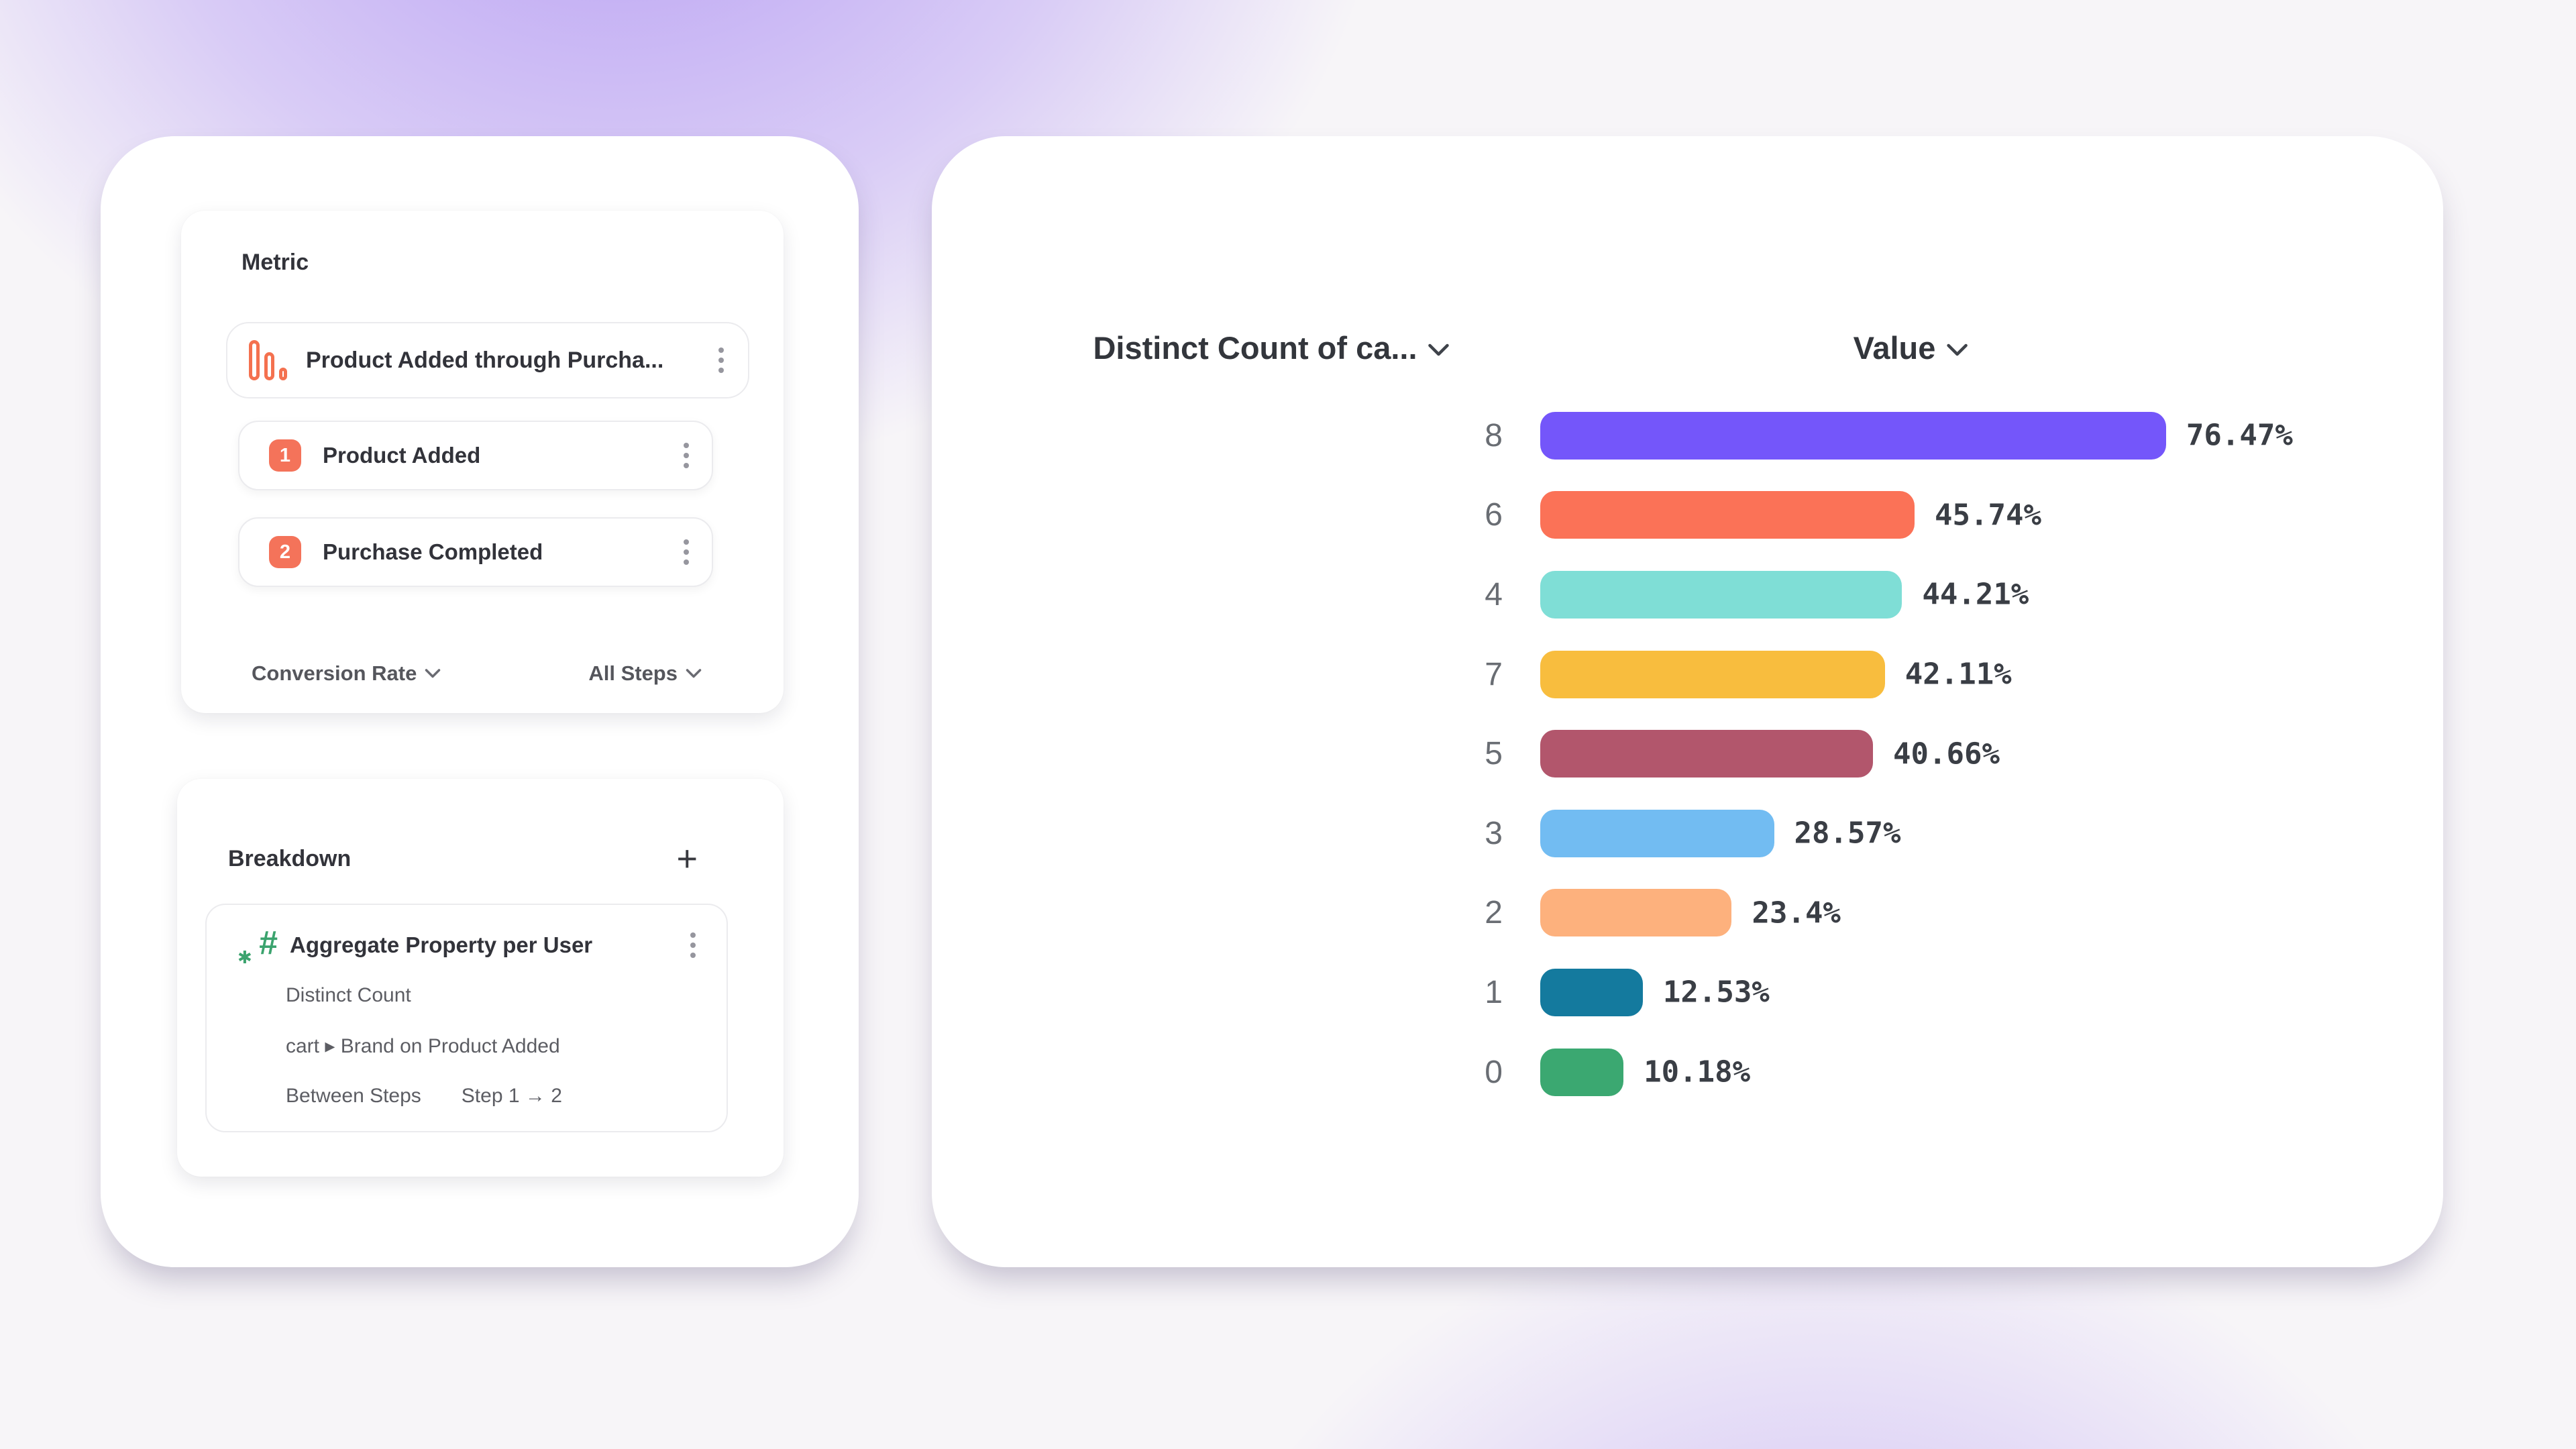  What do you see at coordinates (1697, 1072) in the screenshot?
I see `bar-value-label: 10.18%` at bounding box center [1697, 1072].